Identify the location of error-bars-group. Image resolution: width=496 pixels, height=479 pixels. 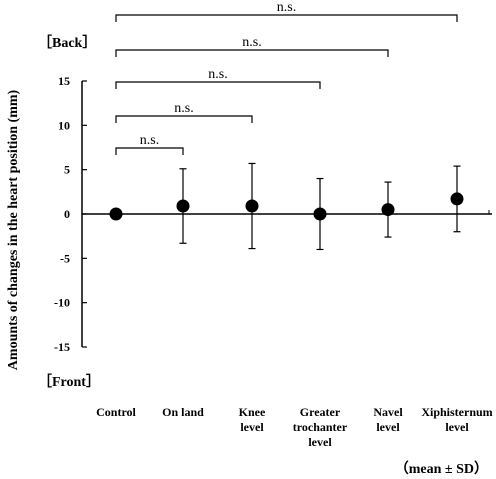
(320, 206).